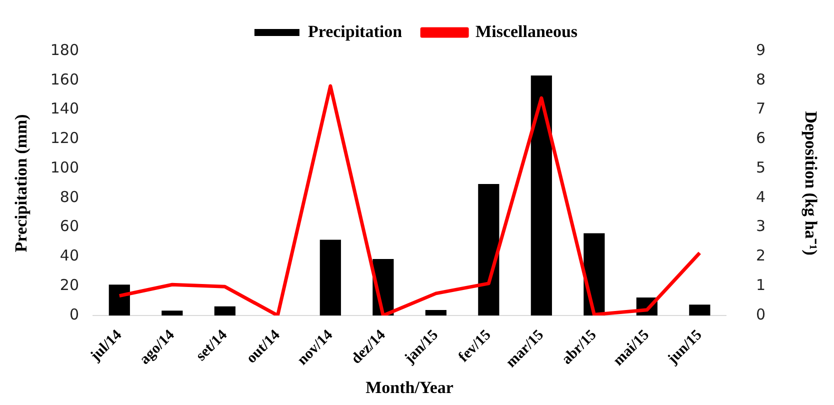 The image size is (834, 405). Describe the element at coordinates (65, 138) in the screenshot. I see `y-tick-label: 120` at that location.